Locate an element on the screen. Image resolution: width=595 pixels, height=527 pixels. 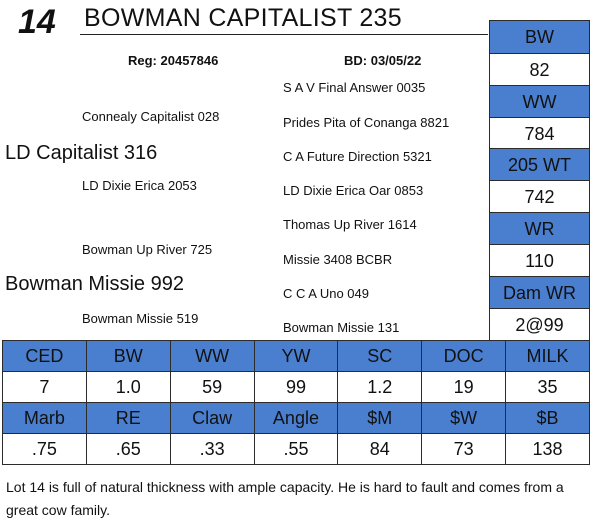
lot-number: 14 is located at coordinates (37, 22).